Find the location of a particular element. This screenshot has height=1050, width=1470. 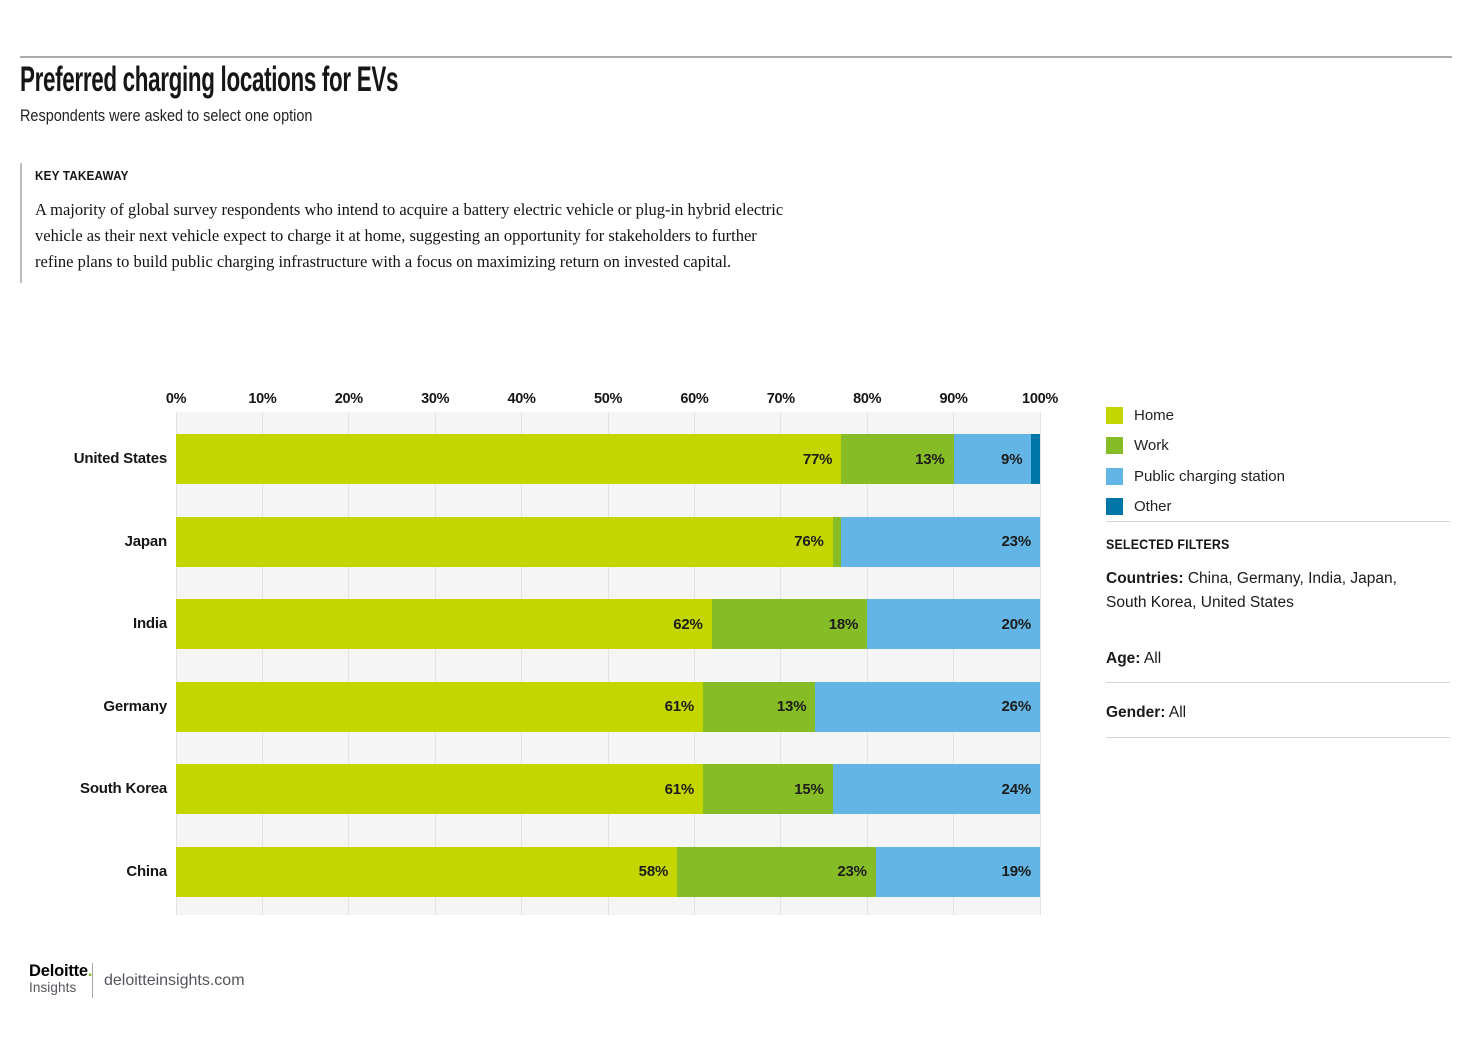

bar-value-label: 77% is located at coordinates (817, 459).